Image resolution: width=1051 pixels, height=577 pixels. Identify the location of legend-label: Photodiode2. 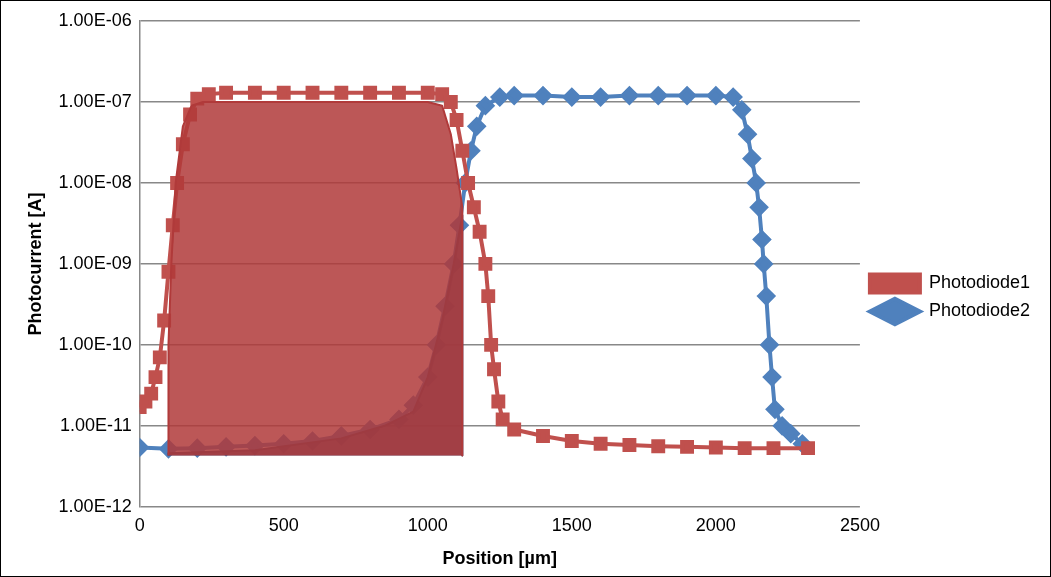
(979, 310).